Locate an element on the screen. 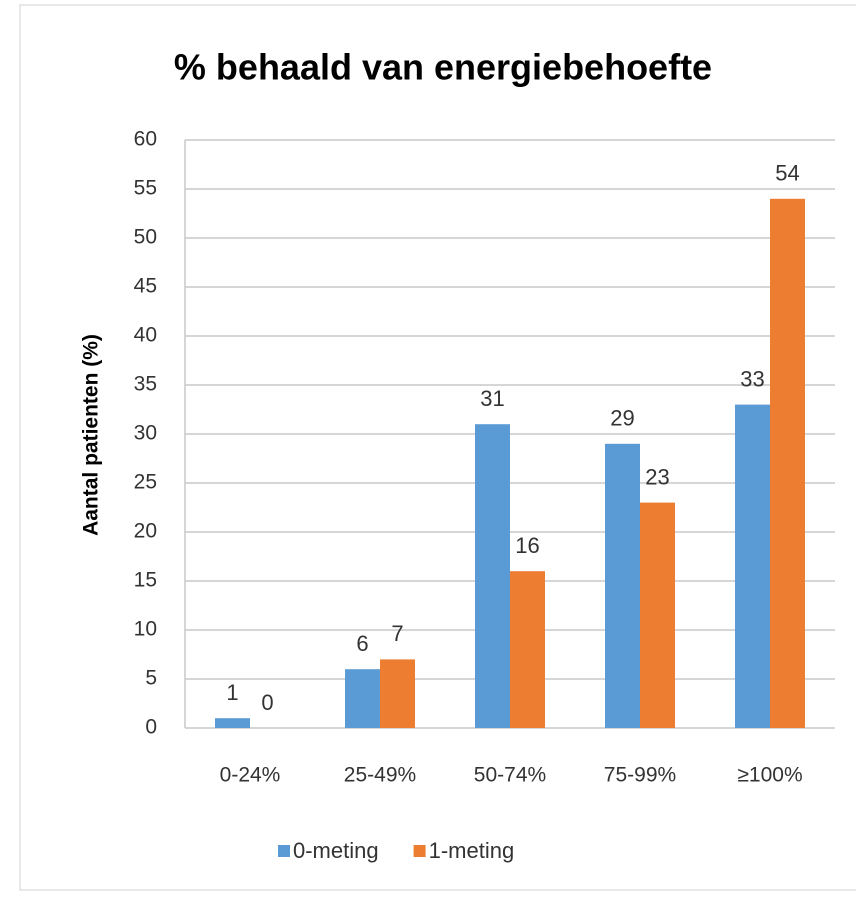 Image resolution: width=856 pixels, height=899 pixels. y-tick-label: 50 is located at coordinates (145, 237).